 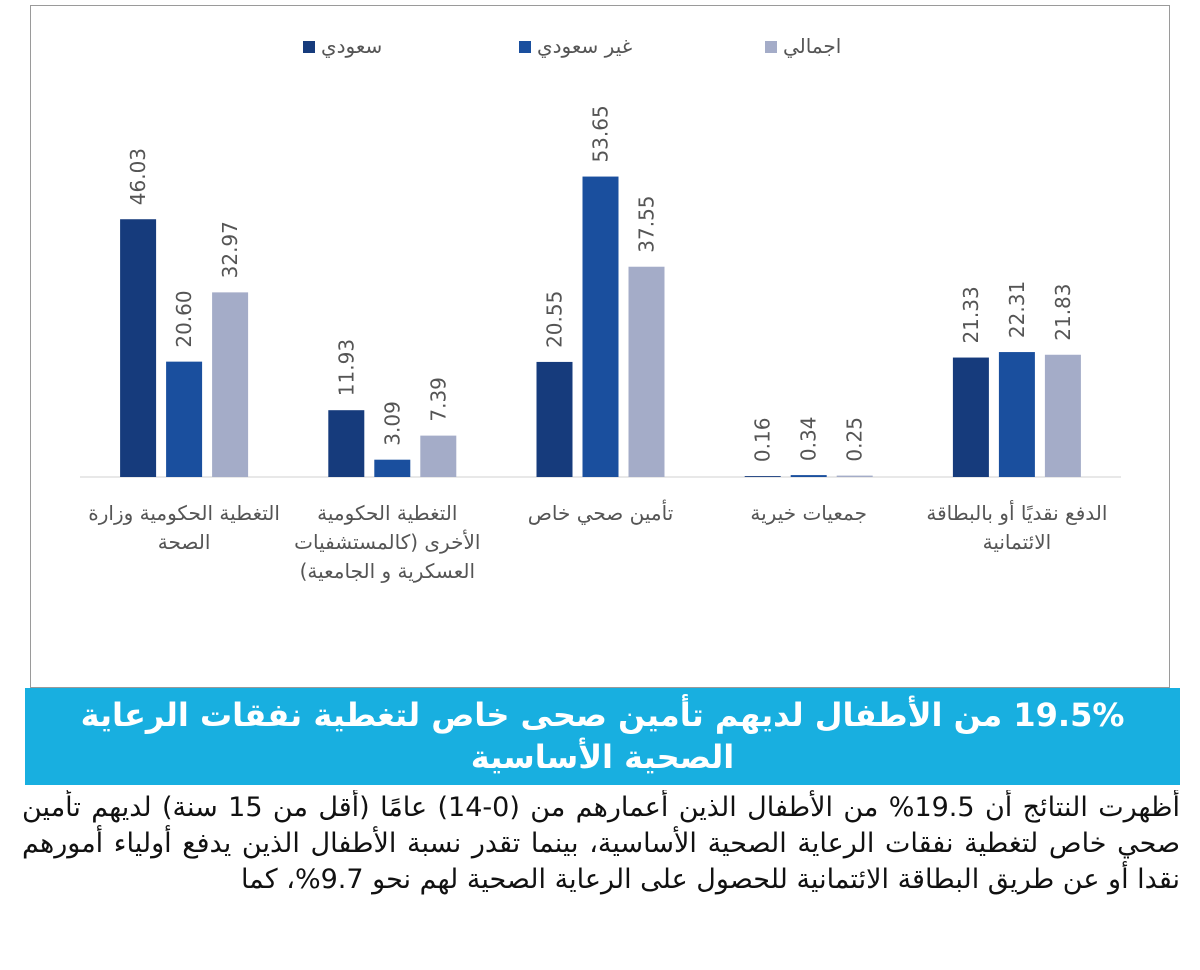 What do you see at coordinates (555, 319) in the screenshot?
I see `value-label: 20.55` at bounding box center [555, 319].